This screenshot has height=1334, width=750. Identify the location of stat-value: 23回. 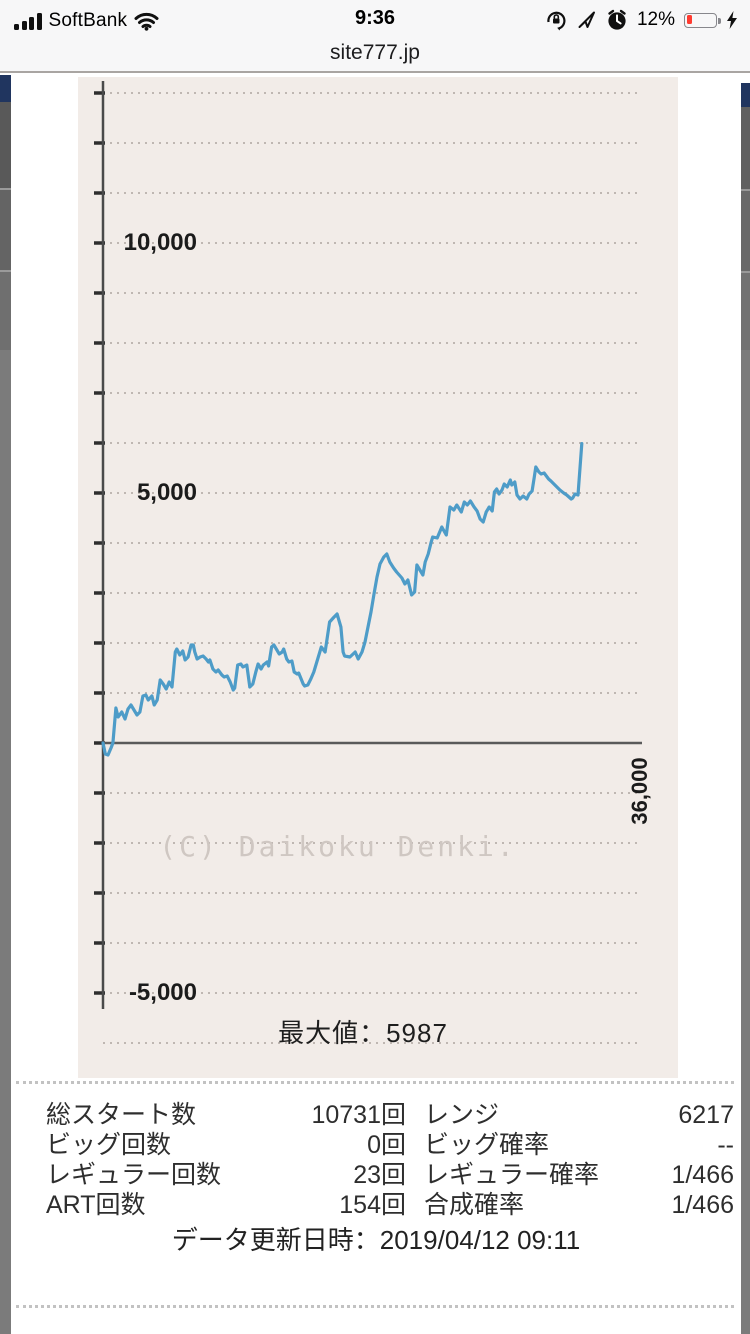
(379, 1175).